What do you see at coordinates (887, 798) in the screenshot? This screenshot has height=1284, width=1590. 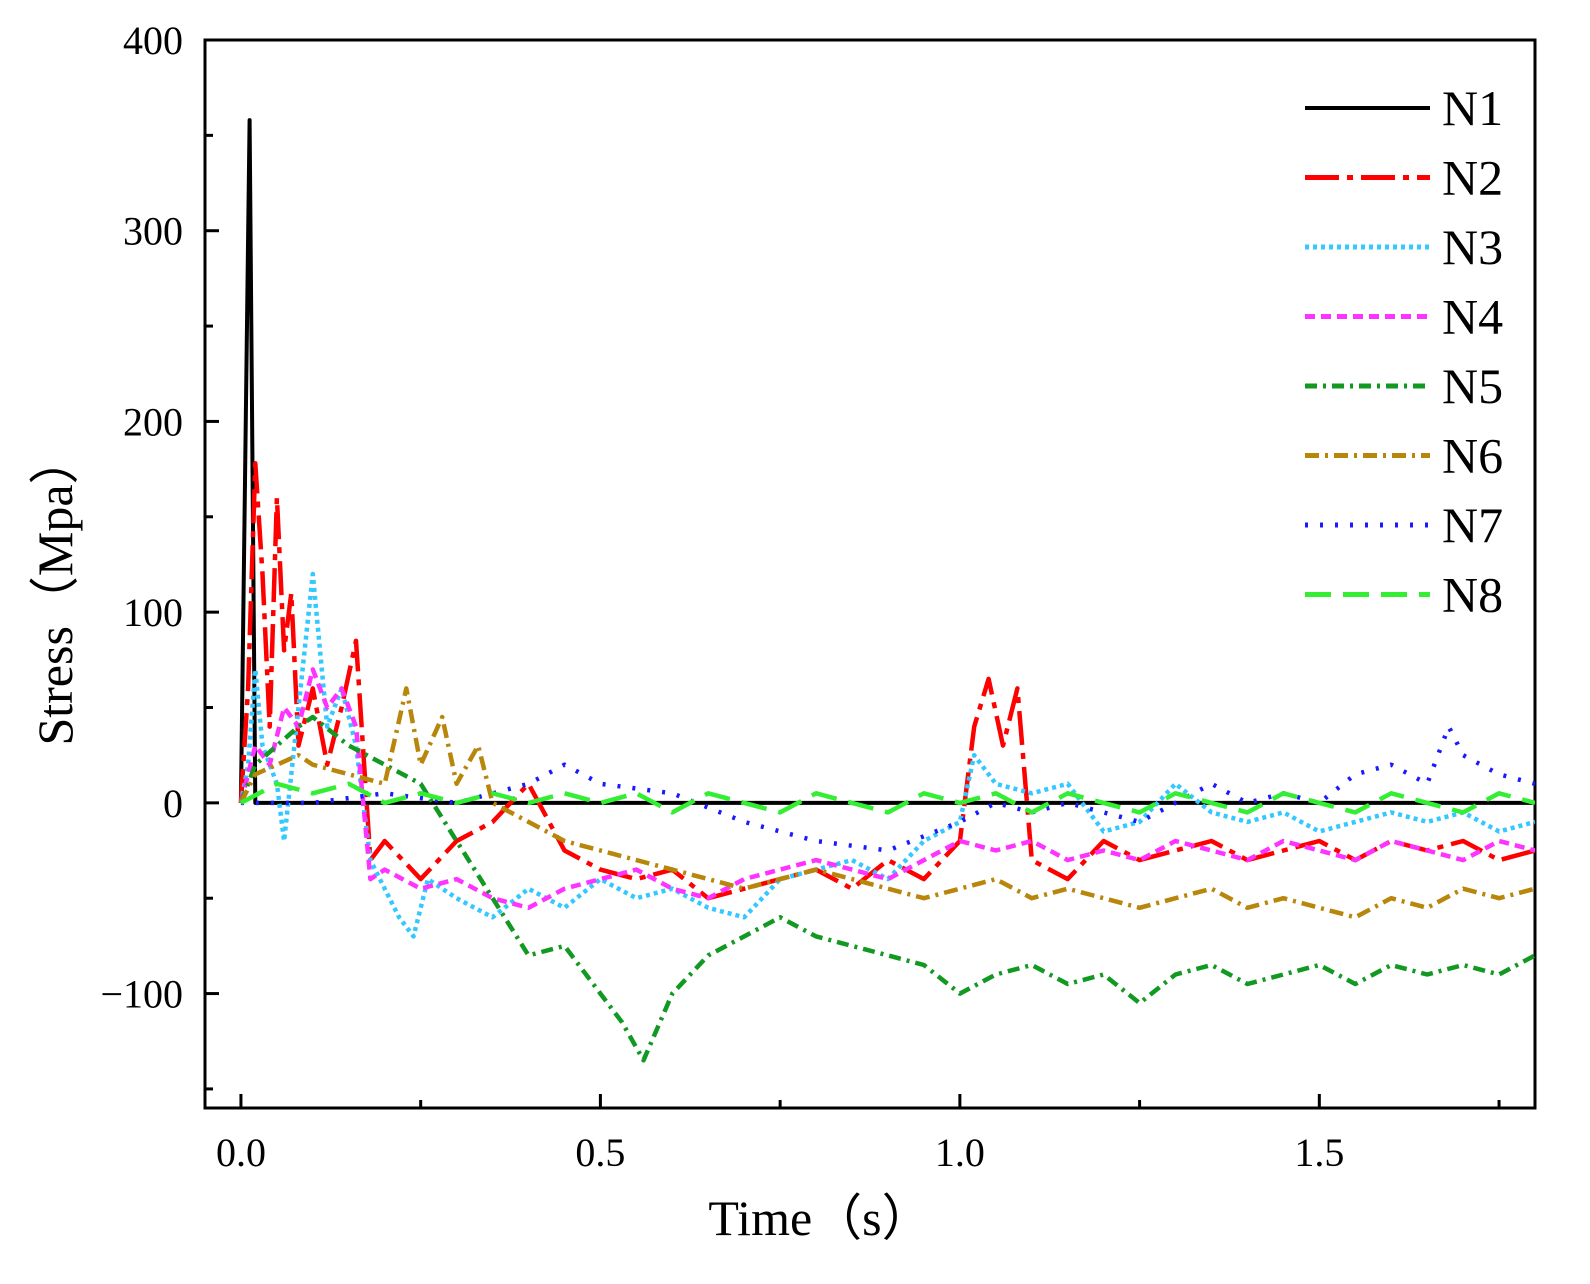 I see `series-line-n8` at bounding box center [887, 798].